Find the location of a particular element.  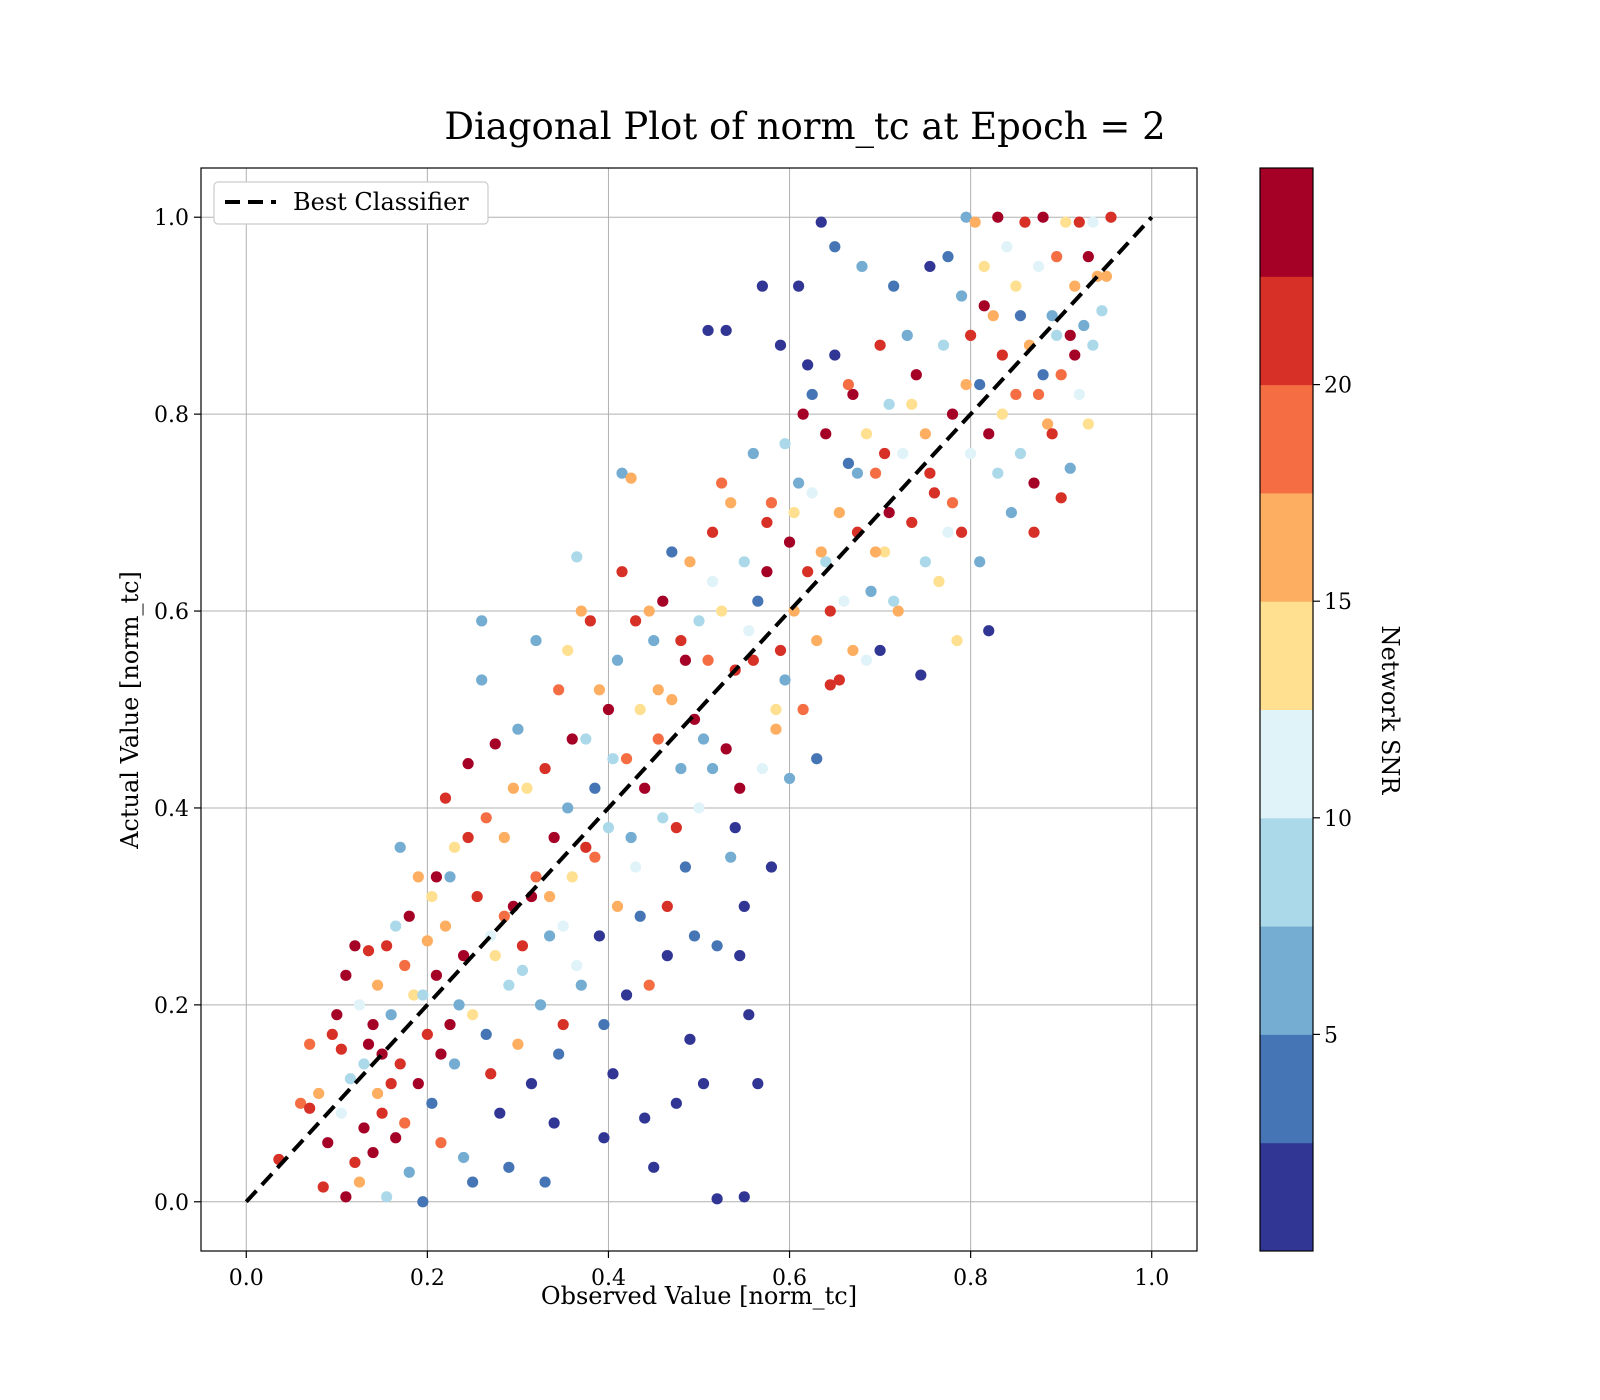

colorbar-tick-label: 5 is located at coordinates (1331, 1035).